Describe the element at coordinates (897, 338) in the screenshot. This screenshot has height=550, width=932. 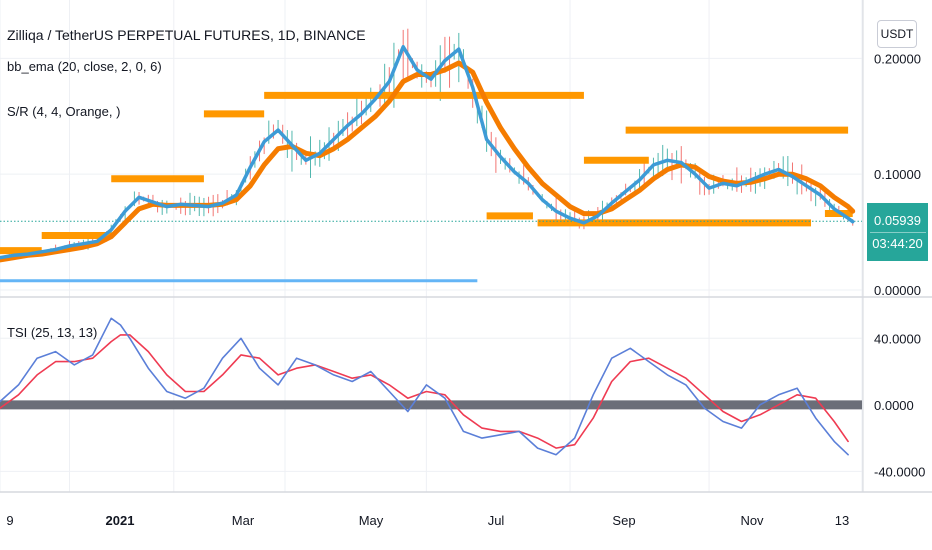
I see `tsi-tick-label: 40.0000` at that location.